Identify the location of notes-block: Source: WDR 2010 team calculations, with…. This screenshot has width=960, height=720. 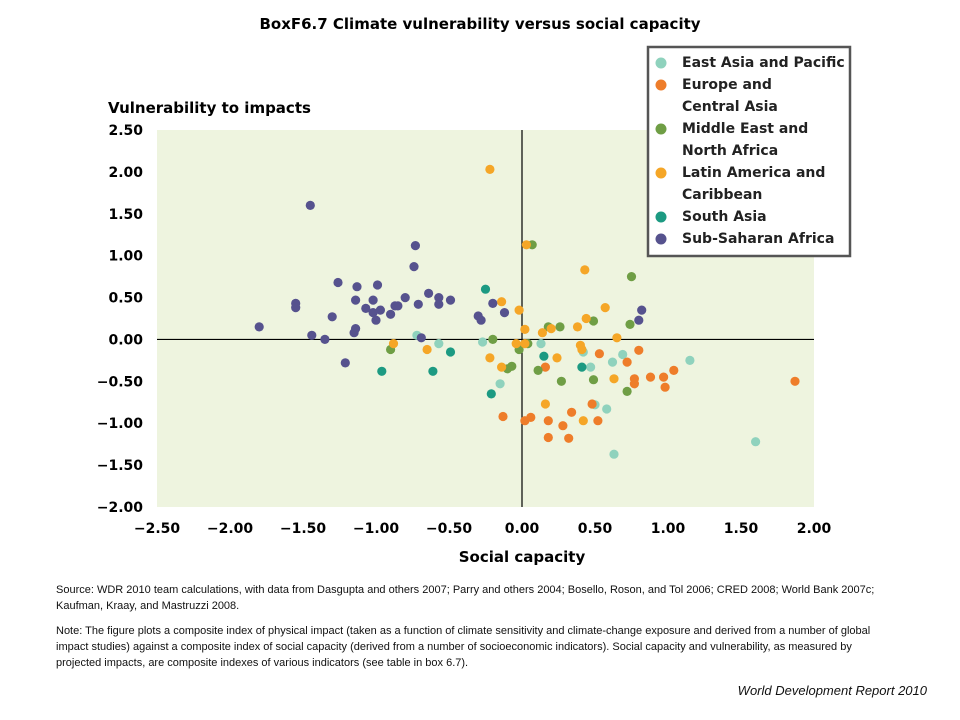
(466, 631).